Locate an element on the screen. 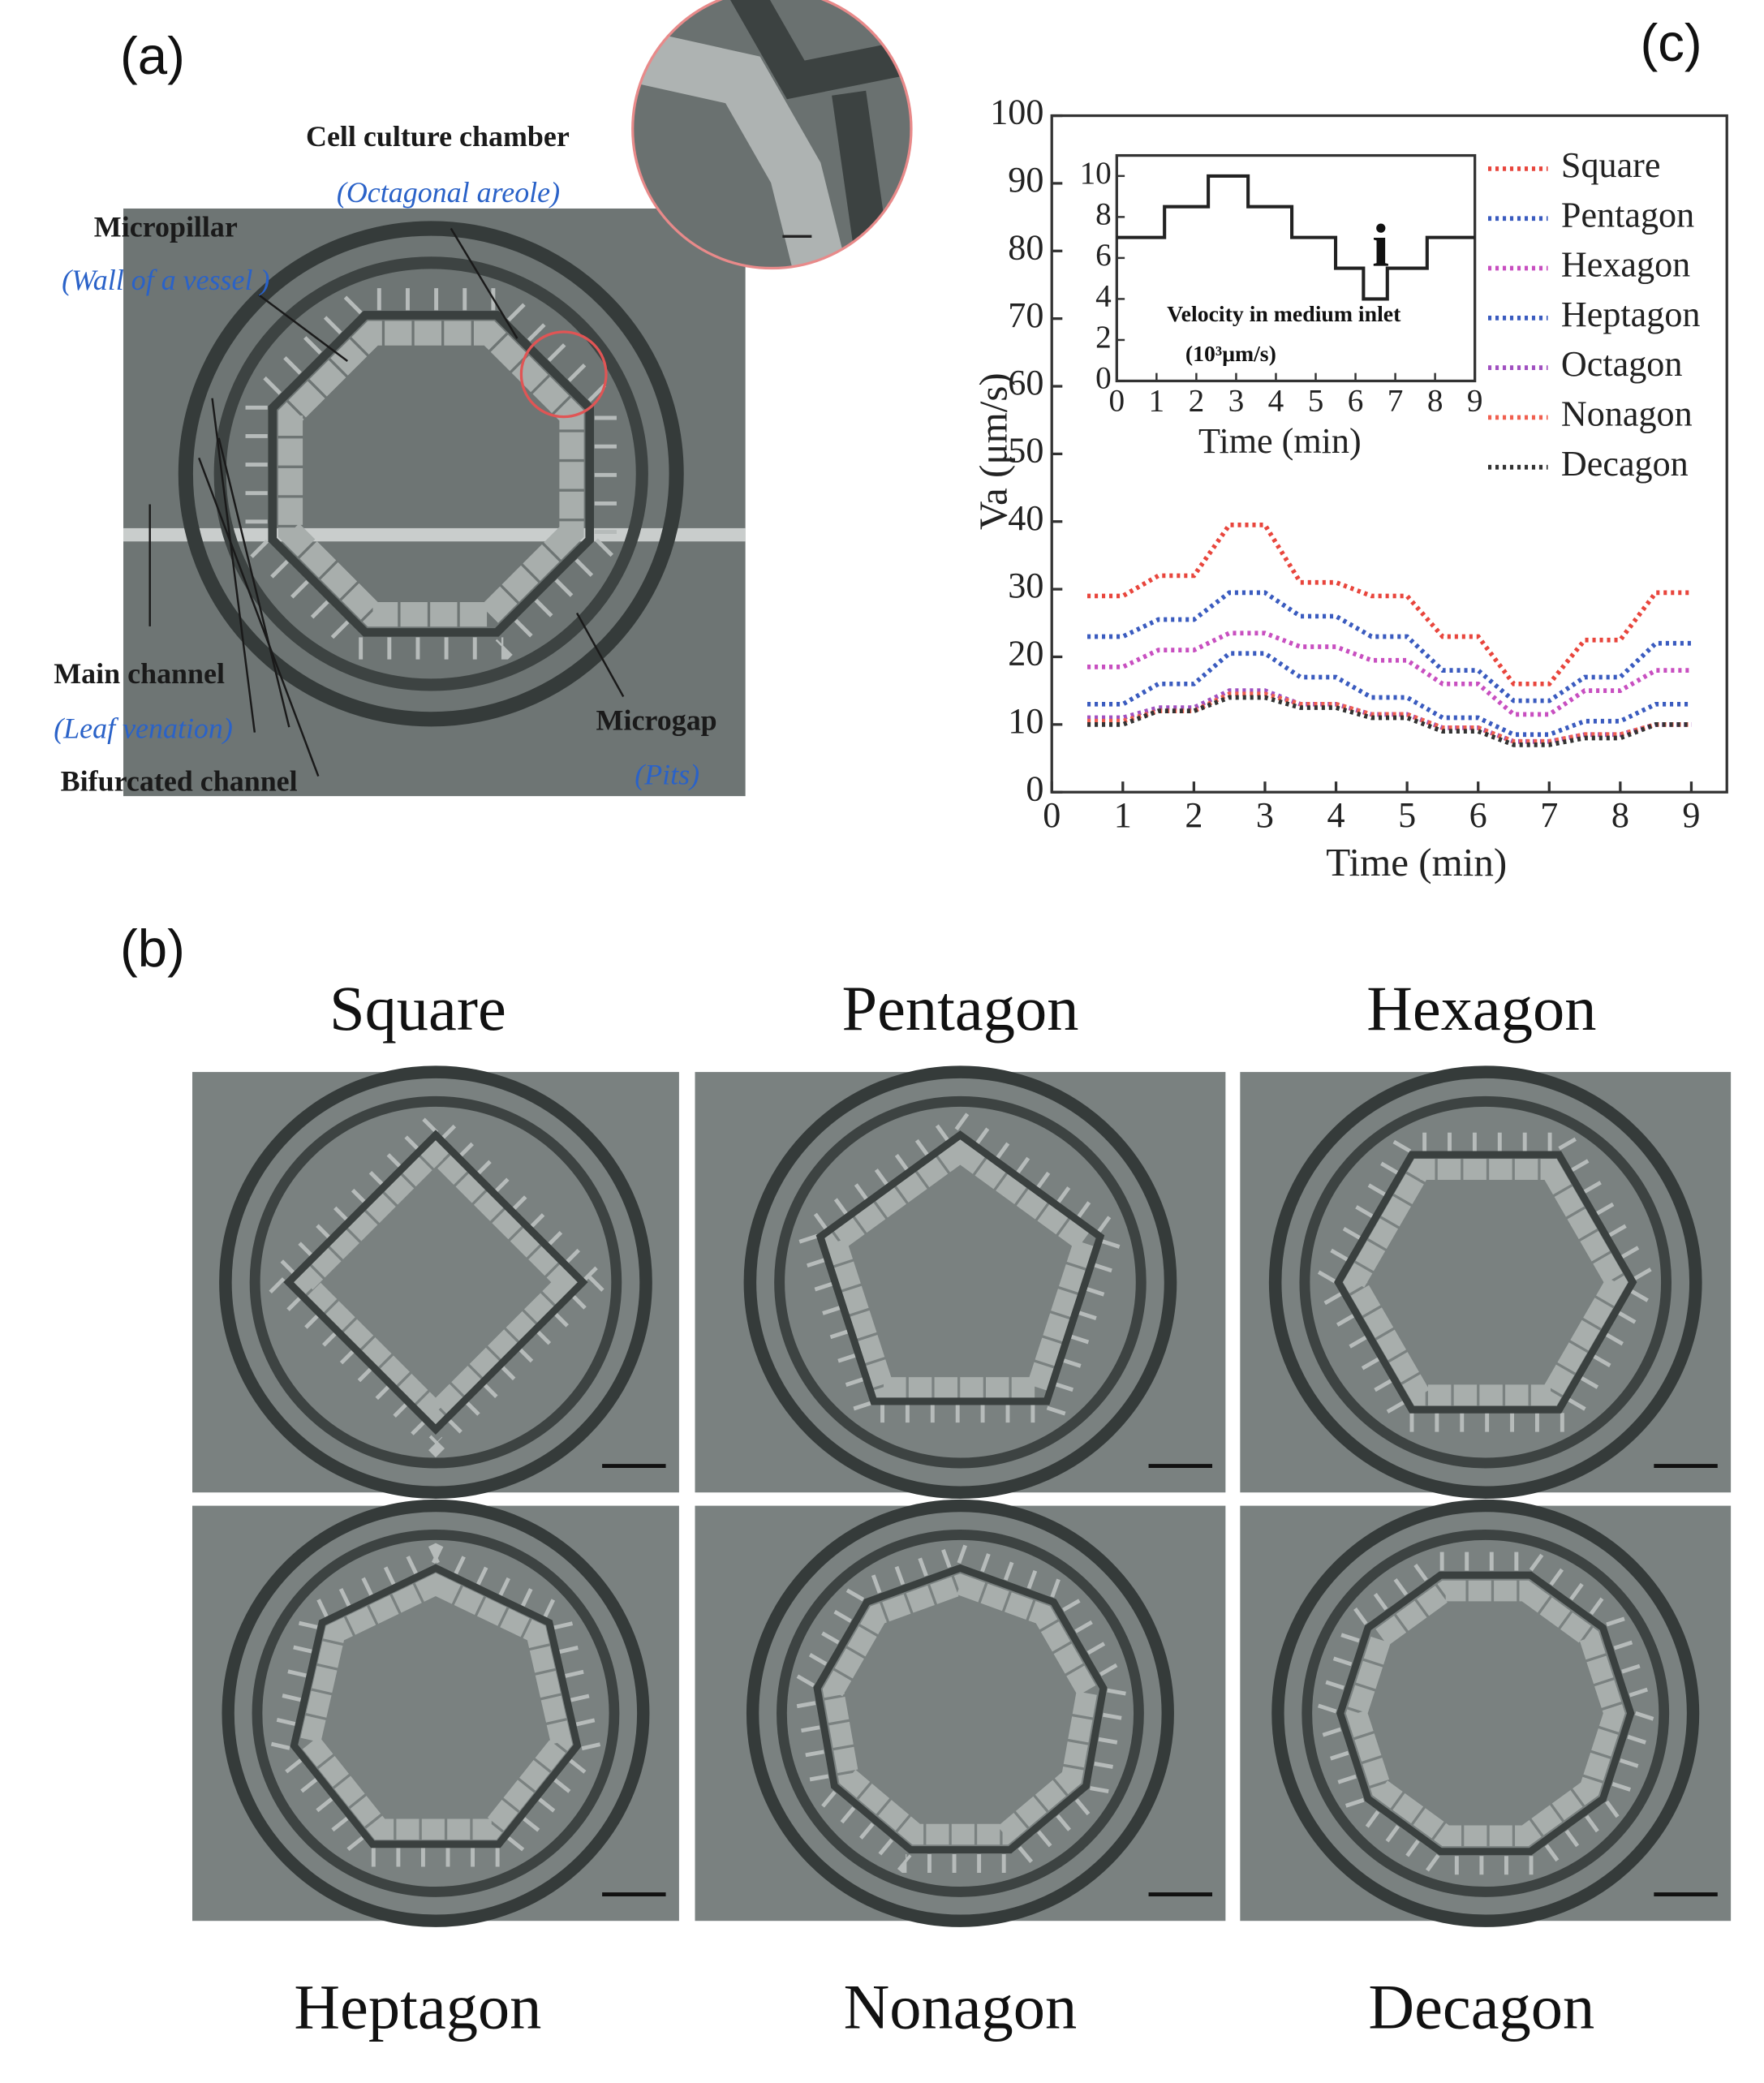  inset-x-tick-label: 9 is located at coordinates (1475, 400).